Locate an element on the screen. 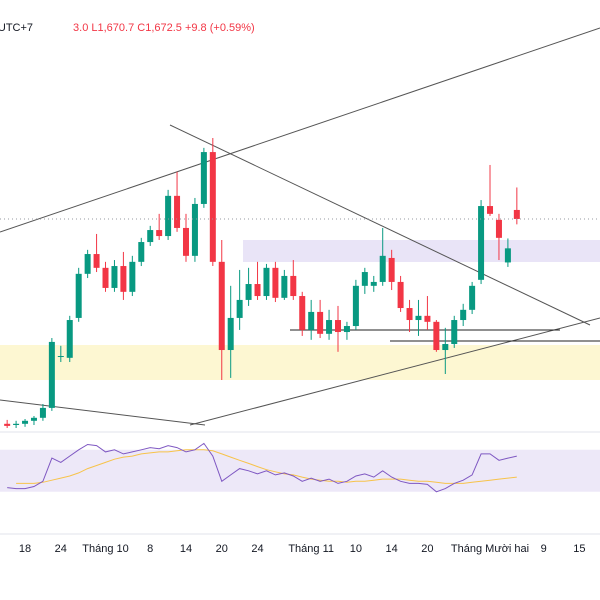  x-tick-label: 10 is located at coordinates (356, 549).